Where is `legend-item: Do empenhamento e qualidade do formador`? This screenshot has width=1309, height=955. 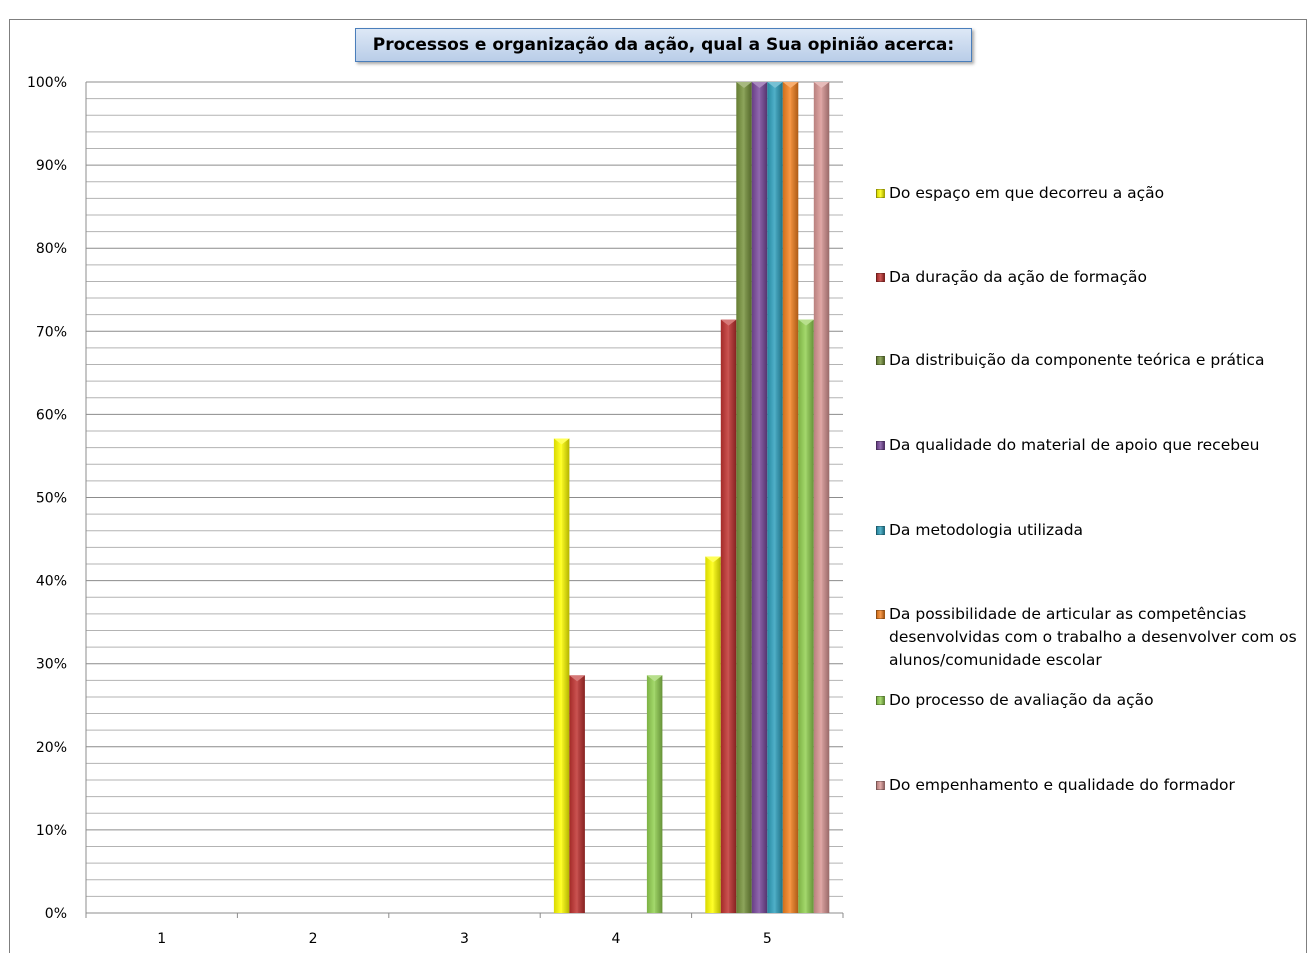
legend-item: Do empenhamento e qualidade do formador is located at coordinates (1085, 785).